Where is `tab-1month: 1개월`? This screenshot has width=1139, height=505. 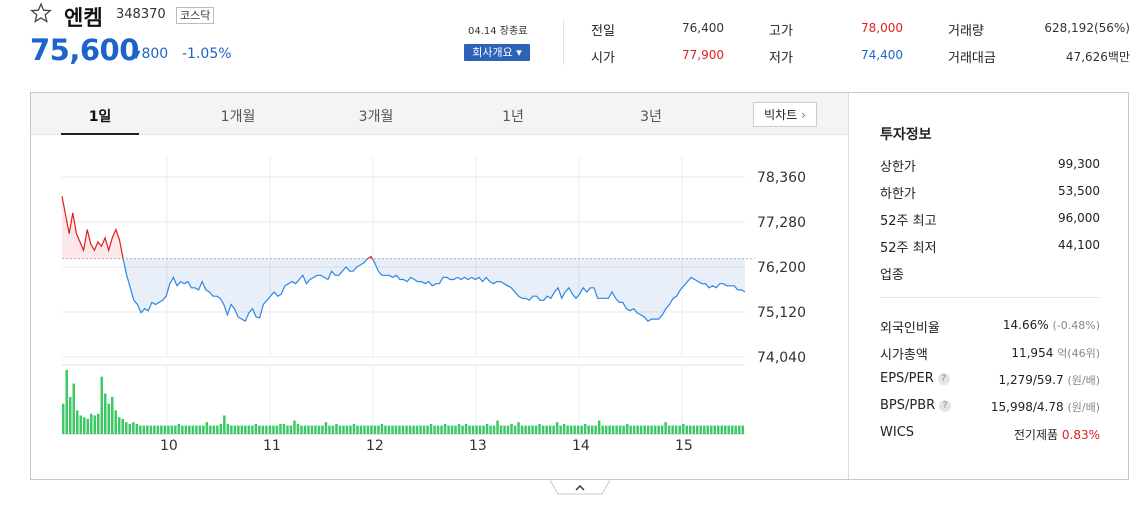
tab-1month: 1개월 is located at coordinates (238, 117).